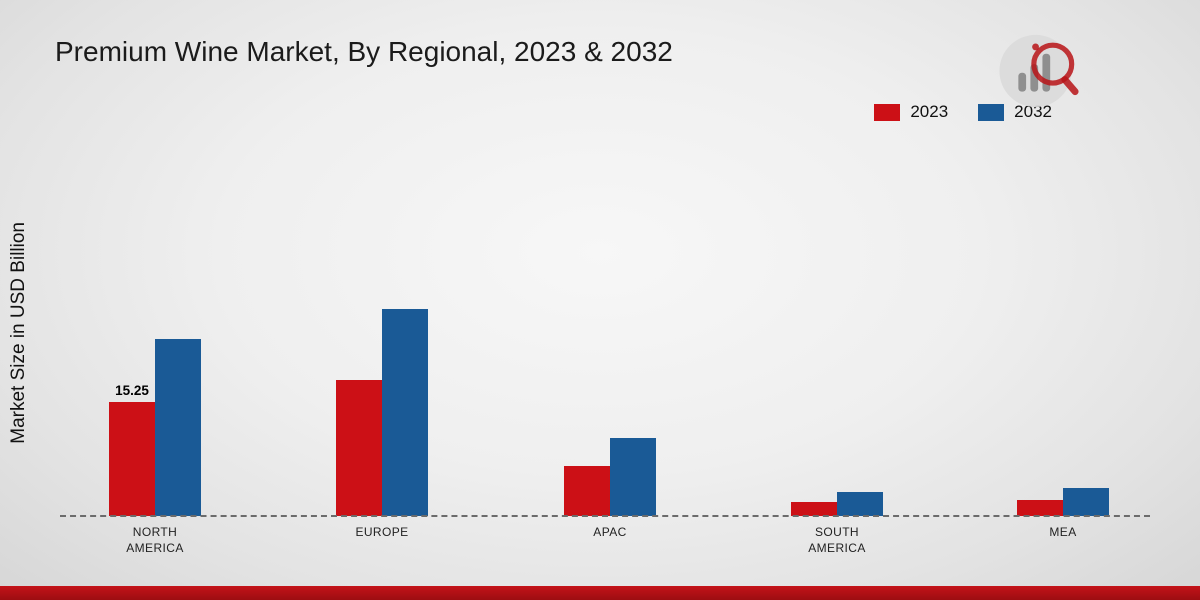  What do you see at coordinates (178, 427) in the screenshot?
I see `bar-2032-north-america` at bounding box center [178, 427].